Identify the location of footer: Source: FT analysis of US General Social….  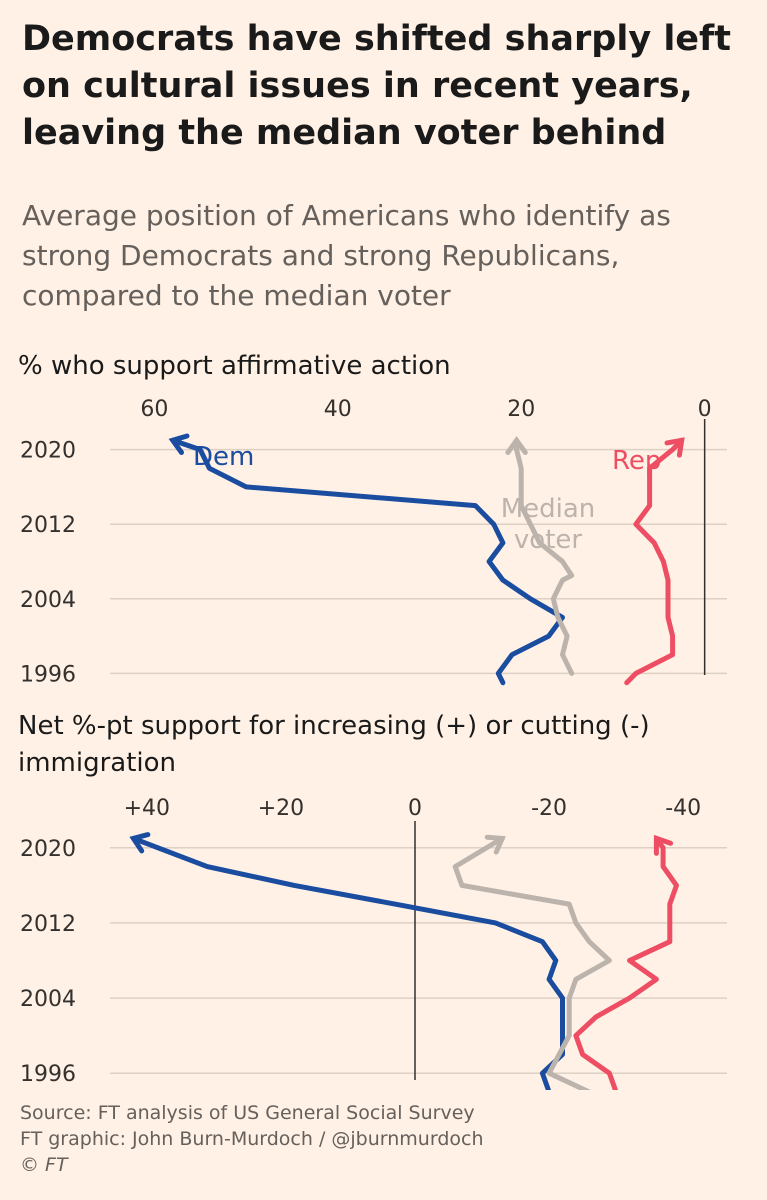
(385, 1139).